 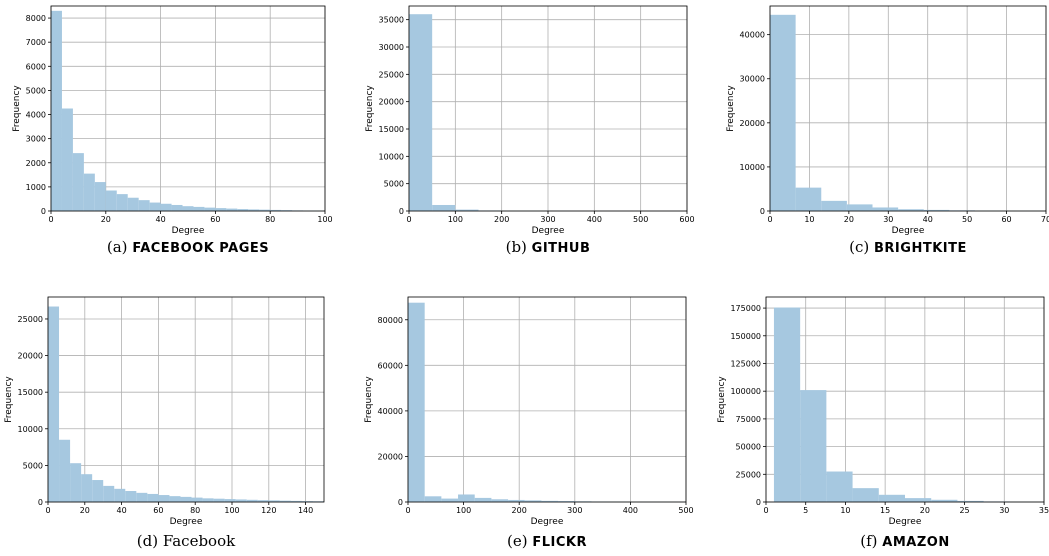 What do you see at coordinates (745, 336) in the screenshot?
I see `y-tick-label: 150000` at bounding box center [745, 336].